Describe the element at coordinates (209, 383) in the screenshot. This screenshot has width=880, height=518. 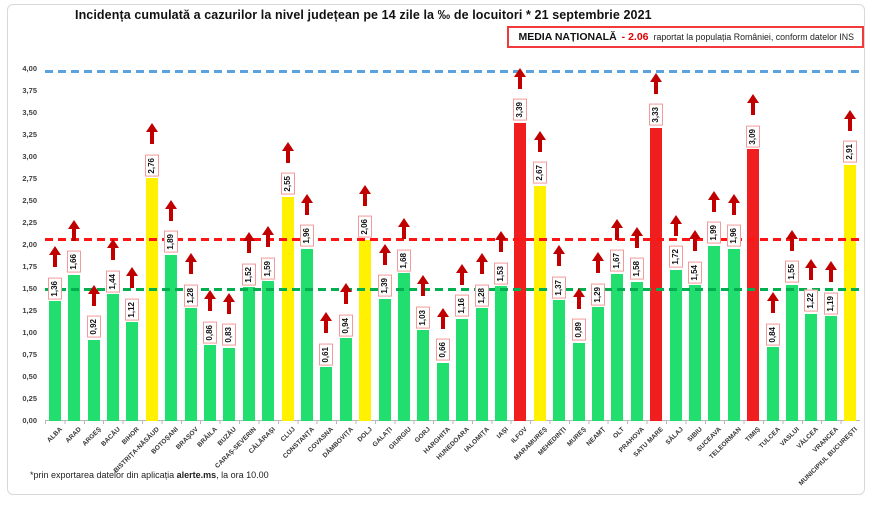
I see `bar-br-ila` at that location.